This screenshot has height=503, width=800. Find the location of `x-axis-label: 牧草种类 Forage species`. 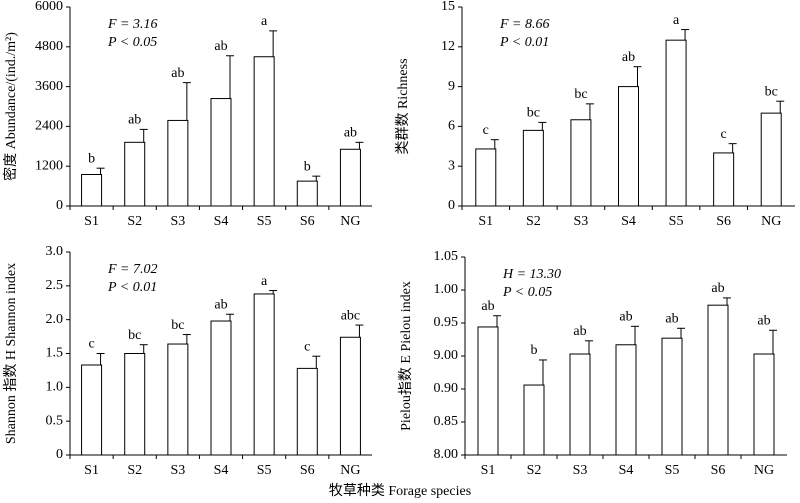

x-axis-label: 牧草种类 Forage species is located at coordinates (400, 491).